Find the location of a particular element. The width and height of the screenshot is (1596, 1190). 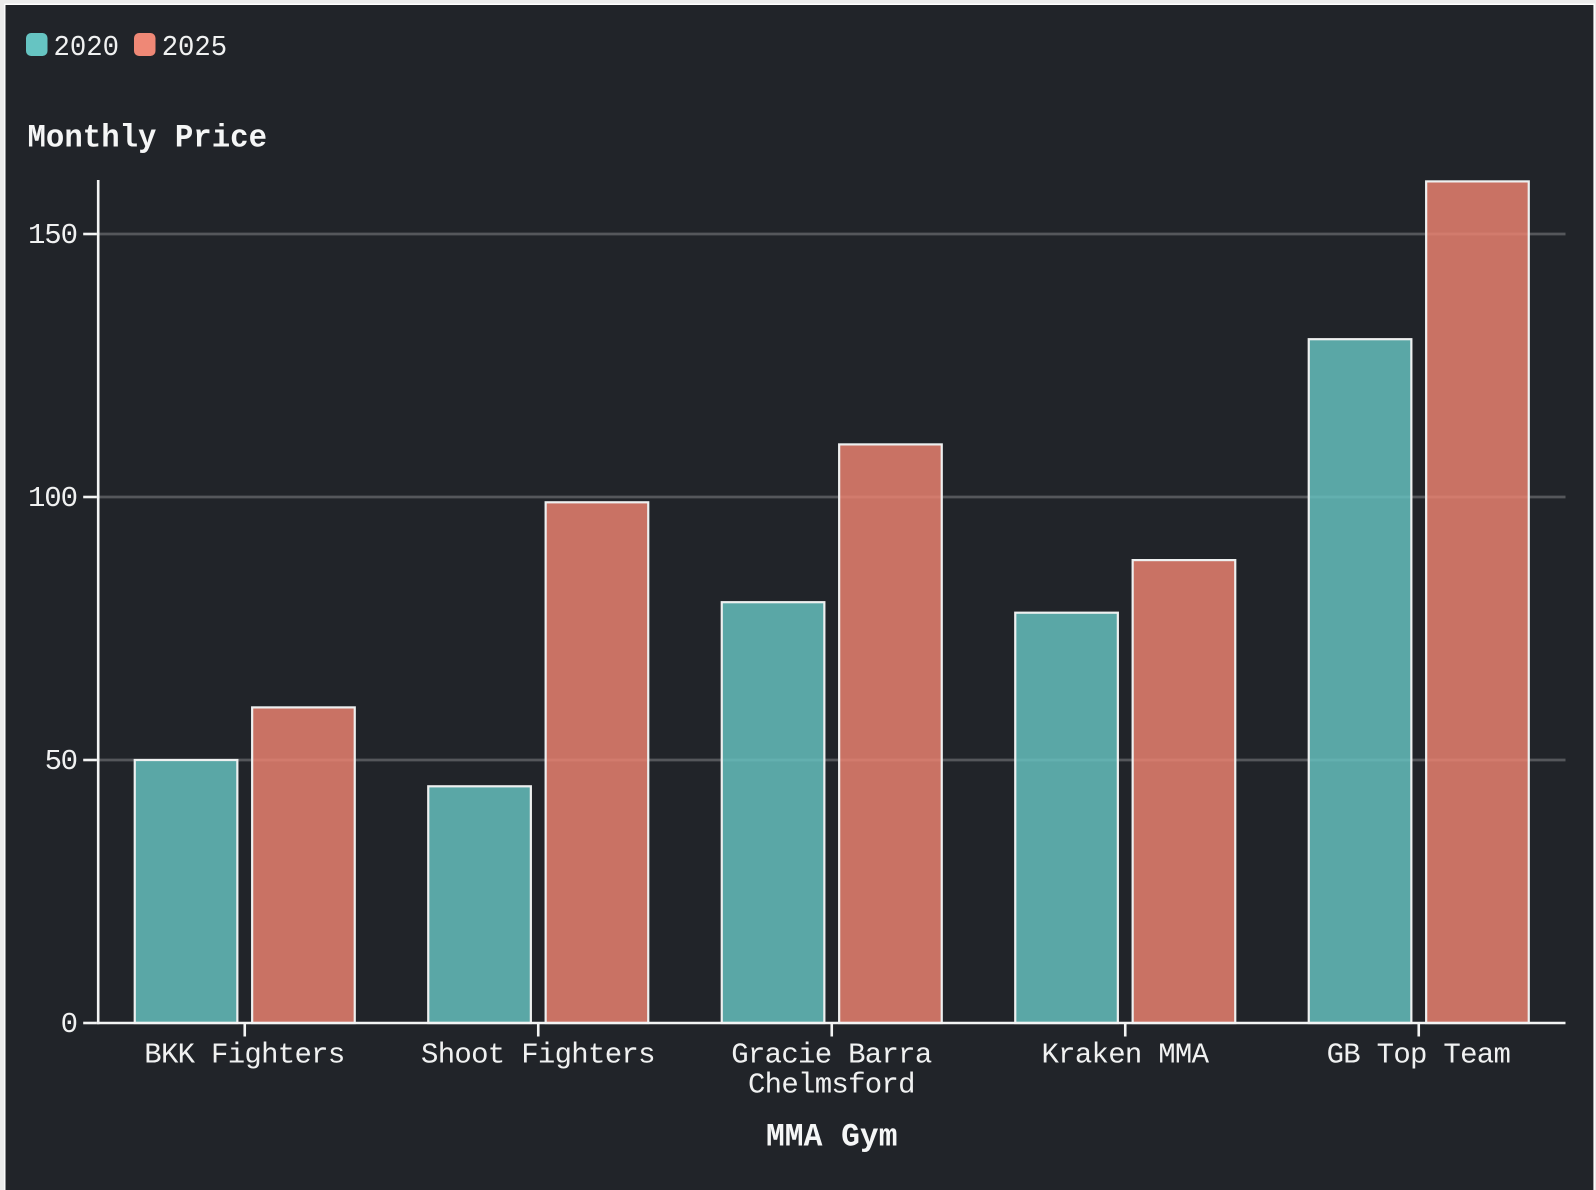

svg-text: 50 is located at coordinates (61, 761).